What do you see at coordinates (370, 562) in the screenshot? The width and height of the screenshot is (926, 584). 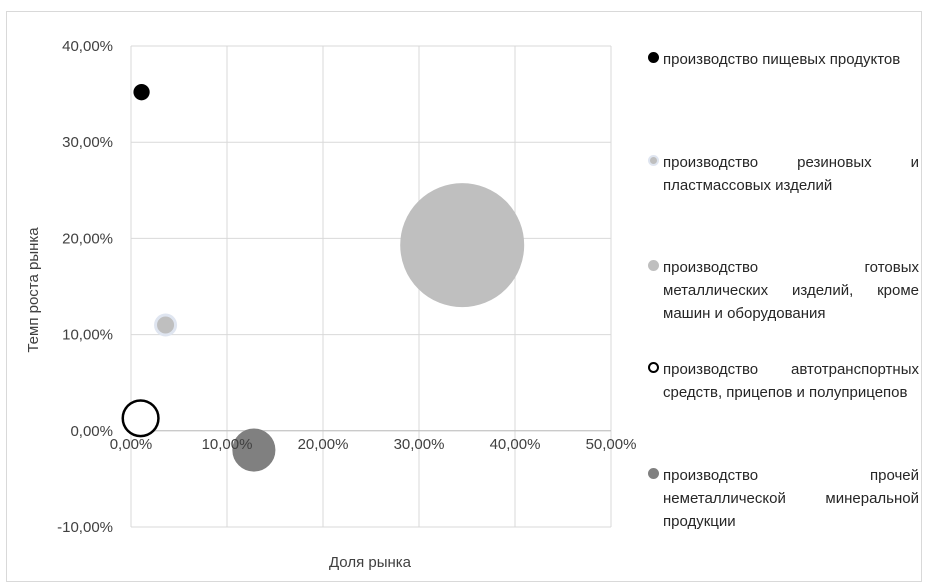 I see `x-axis-title: Доля рынка` at bounding box center [370, 562].